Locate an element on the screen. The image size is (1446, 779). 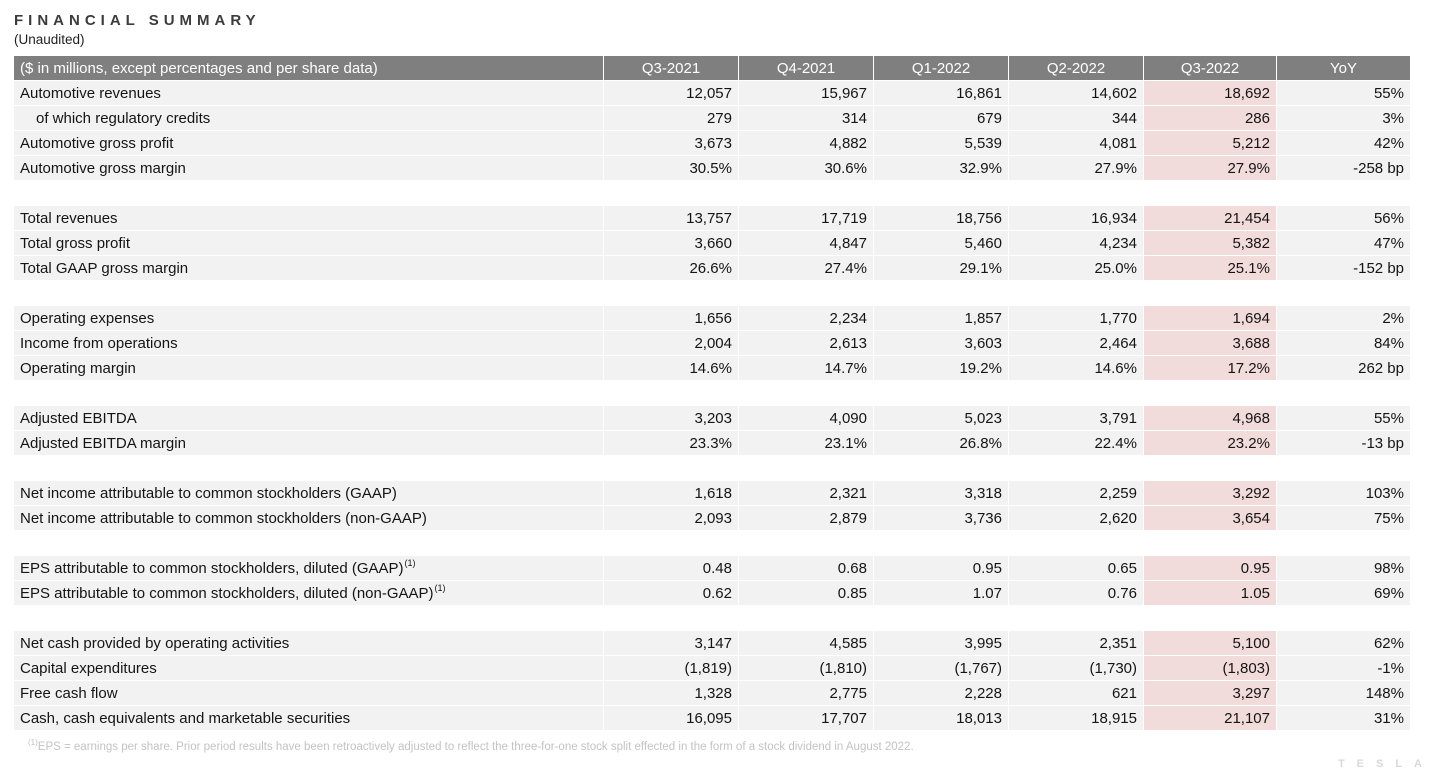
value-cell-q2-2022: 4,081 is located at coordinates (1076, 143).